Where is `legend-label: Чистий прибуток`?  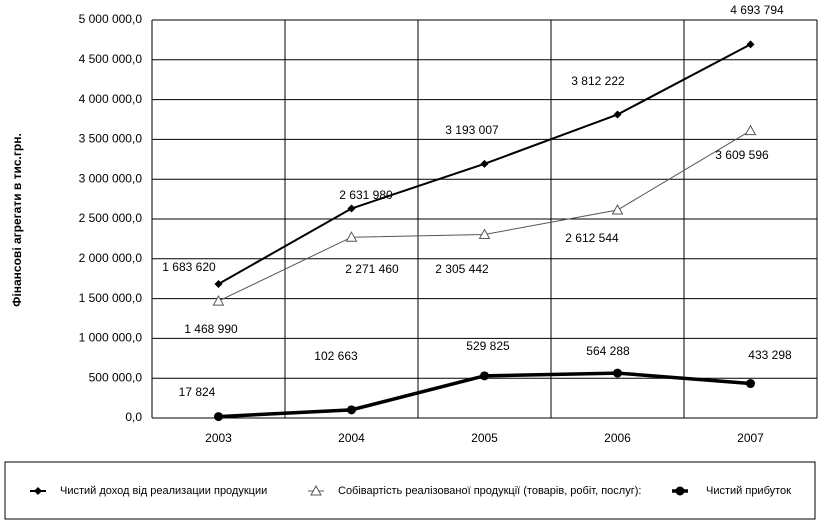 legend-label: Чистий прибуток is located at coordinates (748, 491).